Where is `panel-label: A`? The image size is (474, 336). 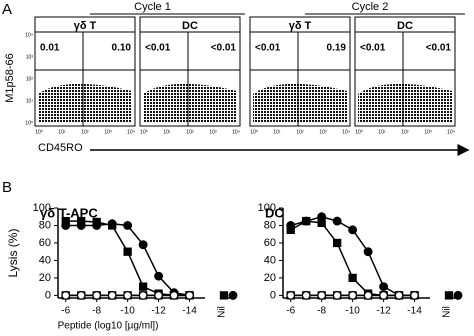
panel-label: A is located at coordinates (7, 9).